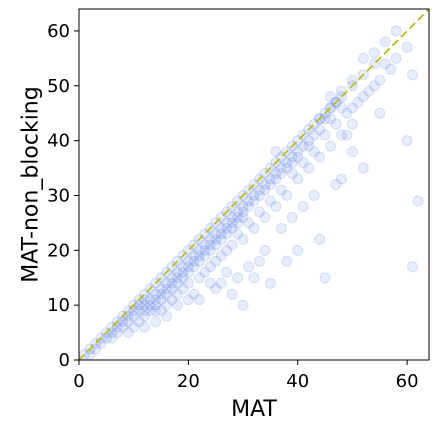 Image resolution: width=439 pixels, height=429 pixels. I want to click on x-tick-label: 0, so click(78, 381).